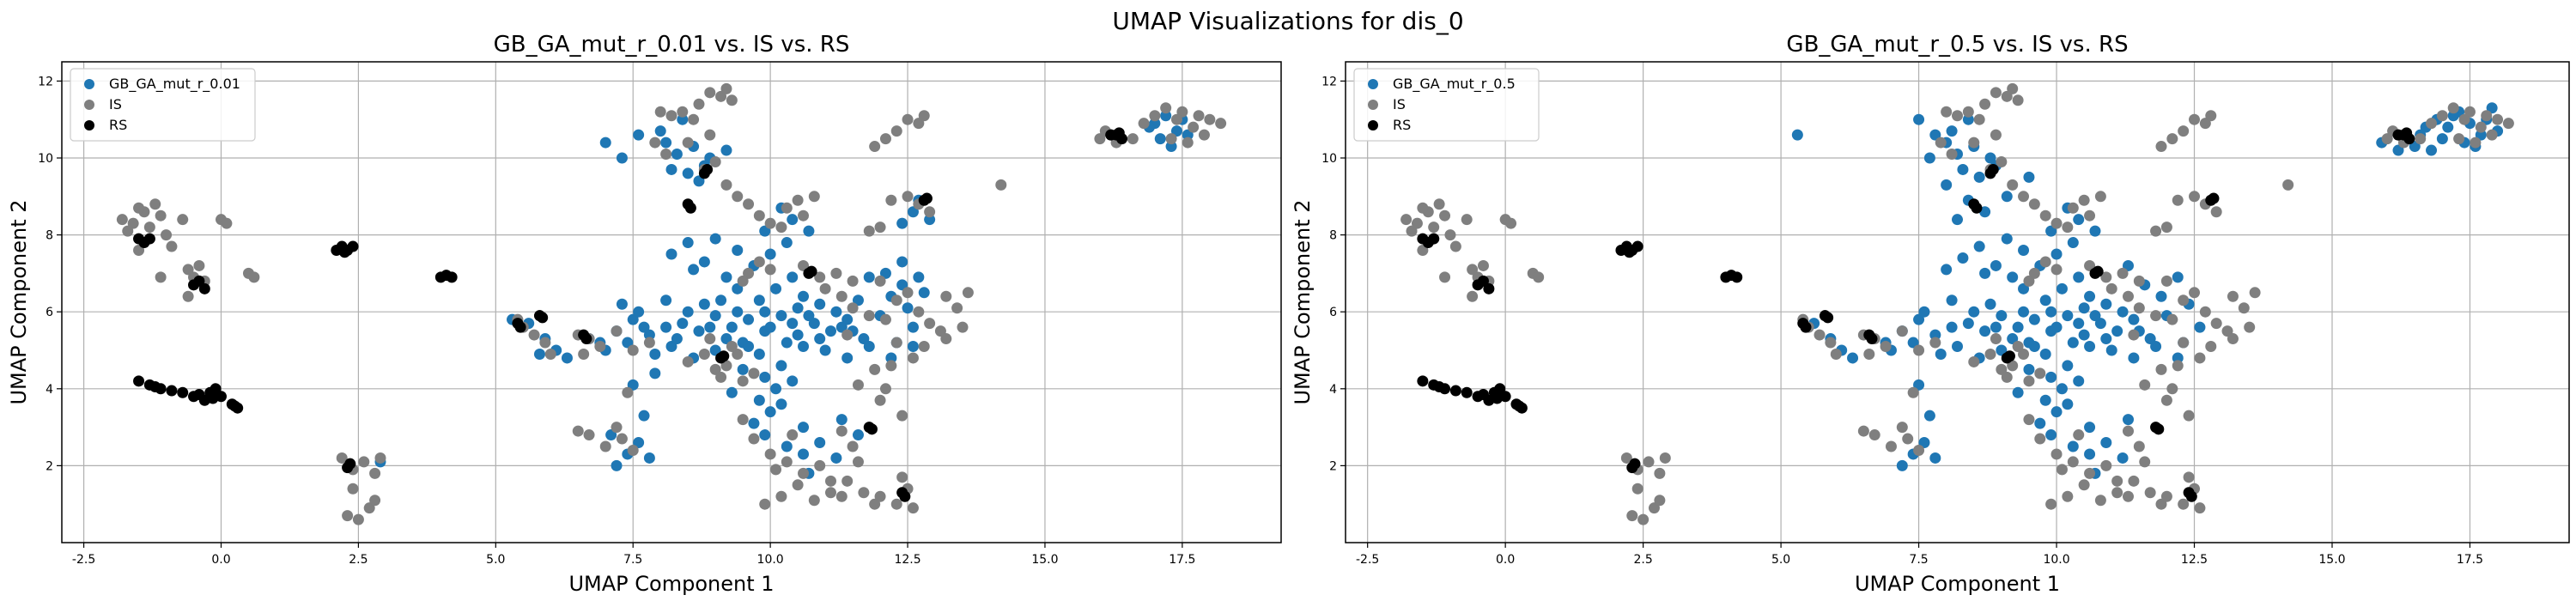  Describe the element at coordinates (49, 390) in the screenshot. I see `chart-0-y-tick-label: 4` at that location.